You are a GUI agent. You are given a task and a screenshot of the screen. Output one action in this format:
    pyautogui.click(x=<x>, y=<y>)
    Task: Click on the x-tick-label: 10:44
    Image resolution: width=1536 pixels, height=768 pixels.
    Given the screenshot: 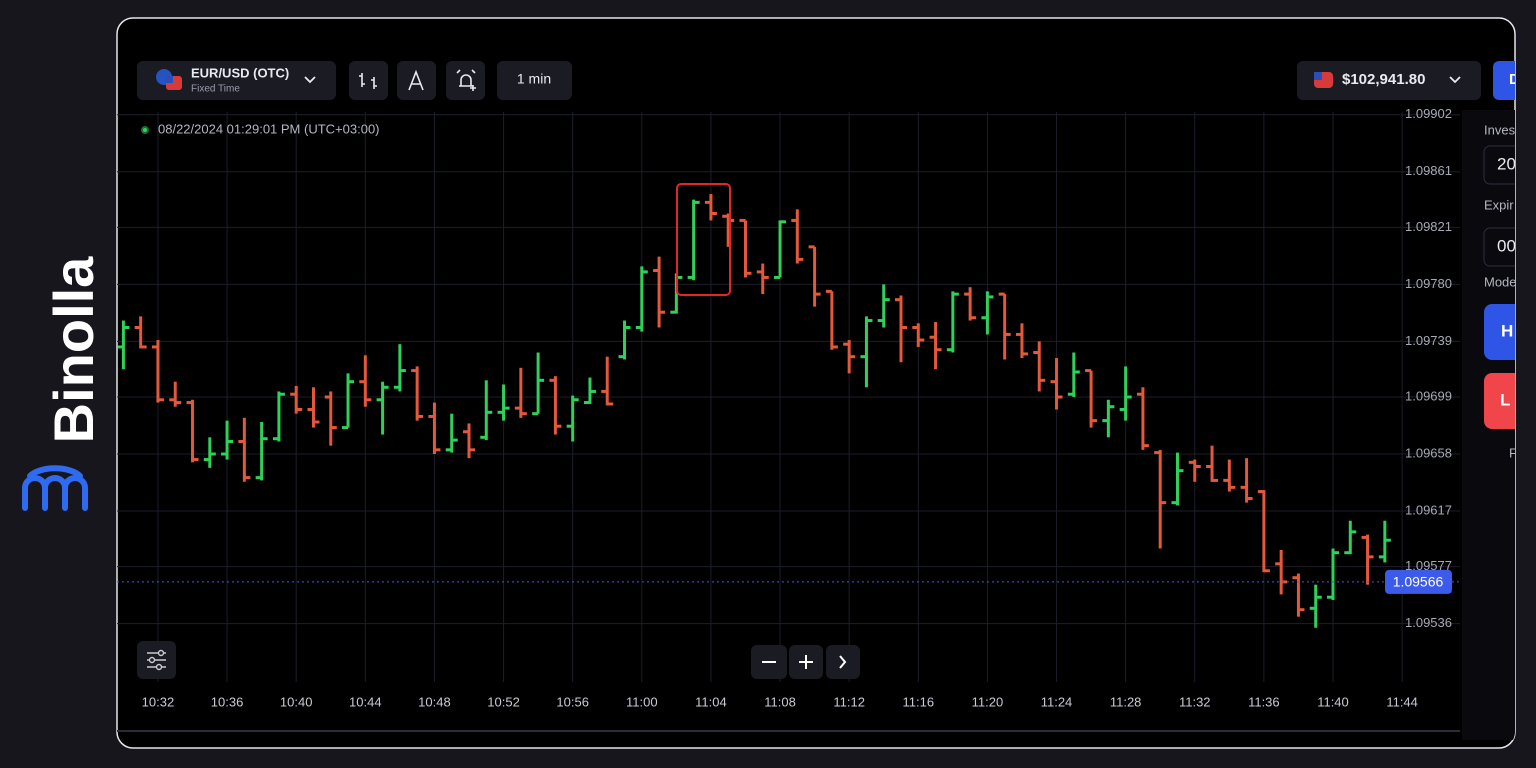 What is the action you would take?
    pyautogui.click(x=365, y=701)
    